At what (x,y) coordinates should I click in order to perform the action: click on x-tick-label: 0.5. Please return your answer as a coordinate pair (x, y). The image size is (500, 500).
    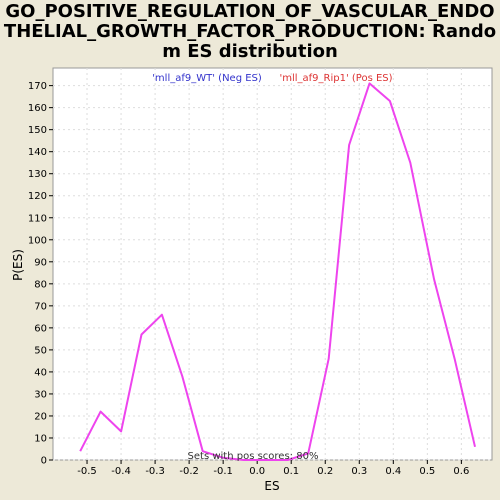
    Looking at the image, I should click on (427, 471).